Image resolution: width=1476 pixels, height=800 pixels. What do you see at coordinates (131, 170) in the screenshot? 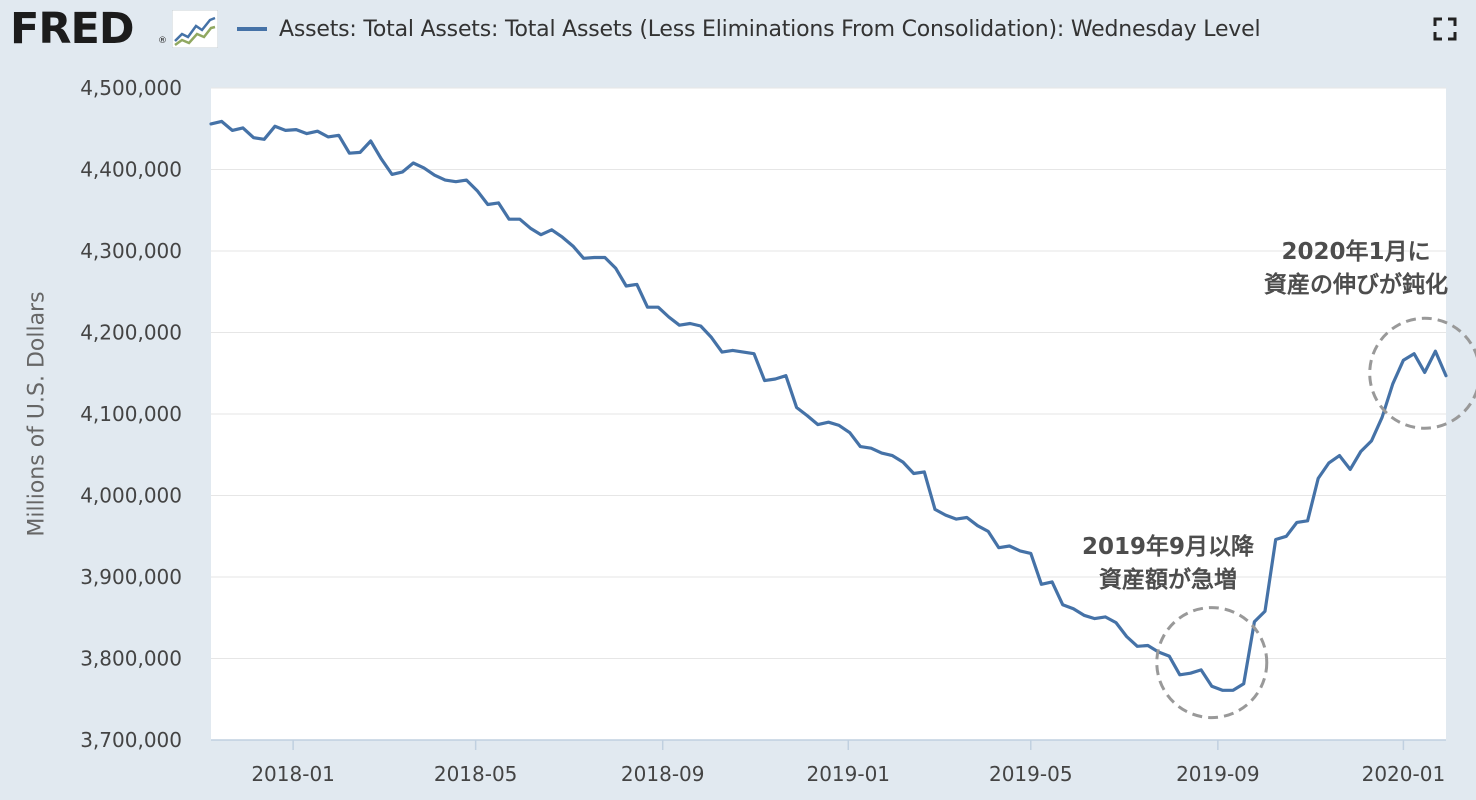
I see `y-tick-label: 4,400,000` at bounding box center [131, 170].